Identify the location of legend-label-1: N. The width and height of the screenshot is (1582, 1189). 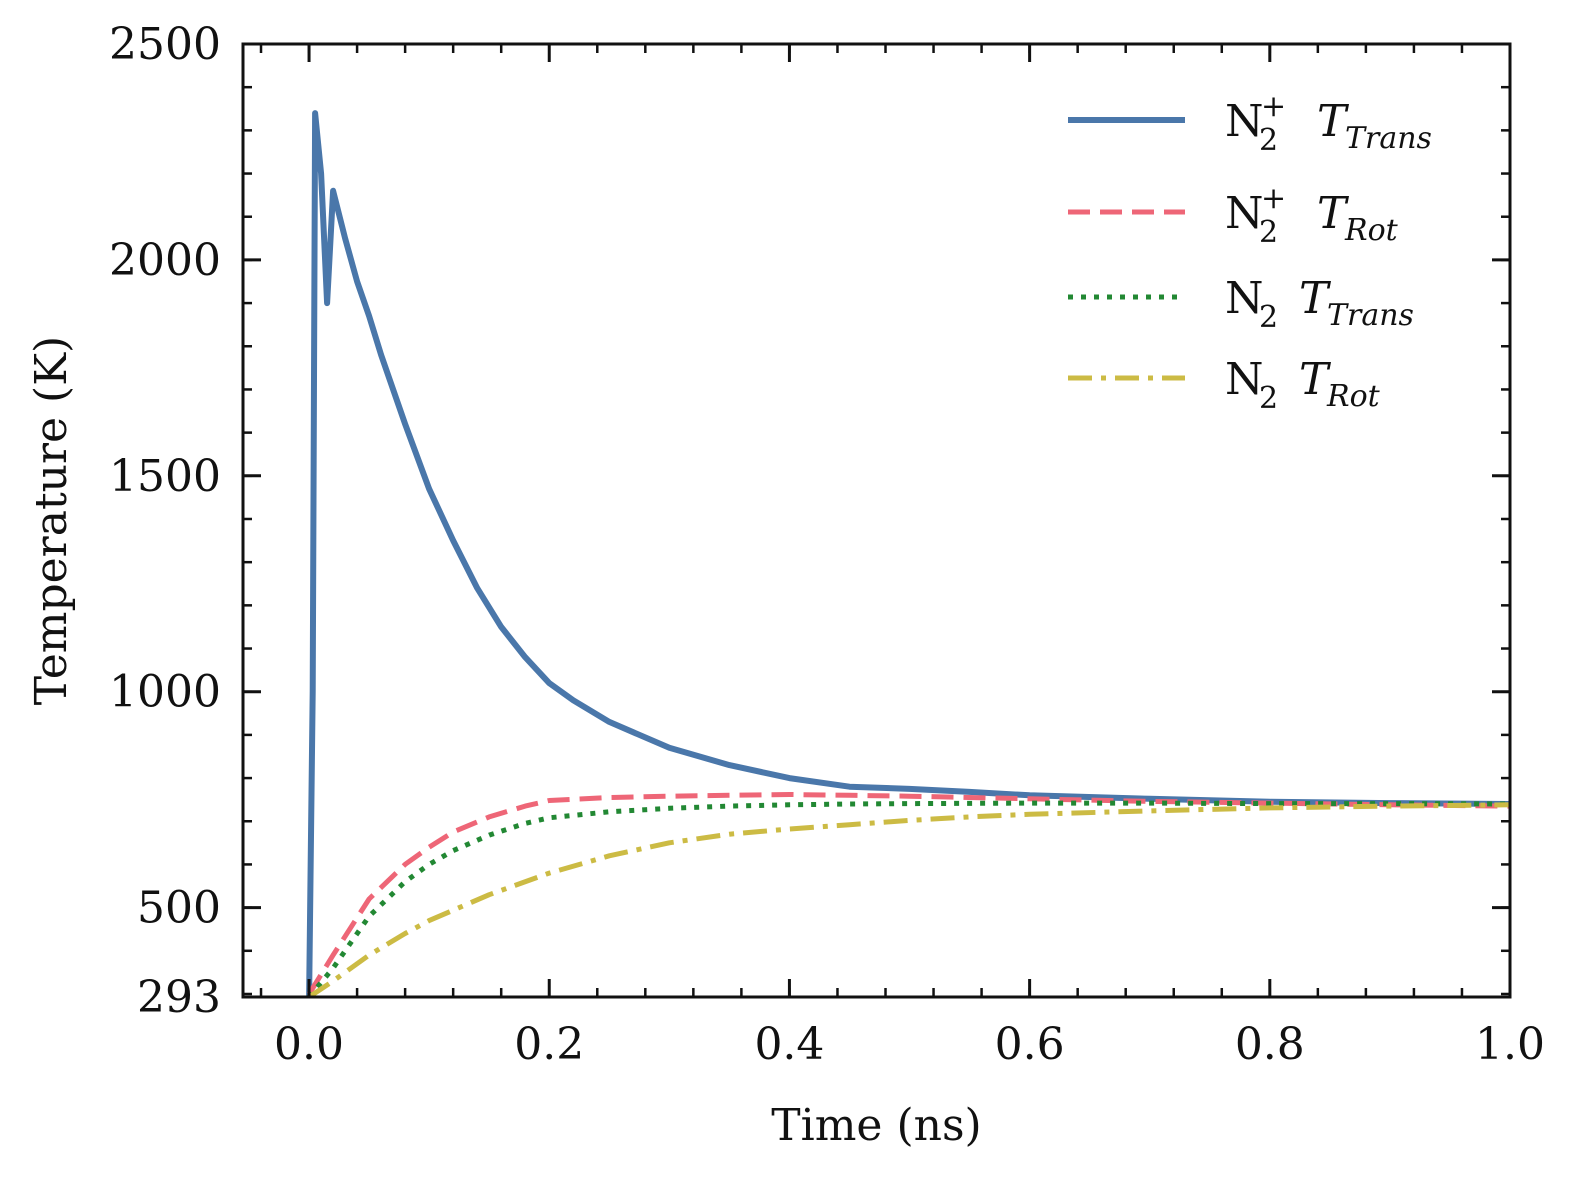
(1244, 121).